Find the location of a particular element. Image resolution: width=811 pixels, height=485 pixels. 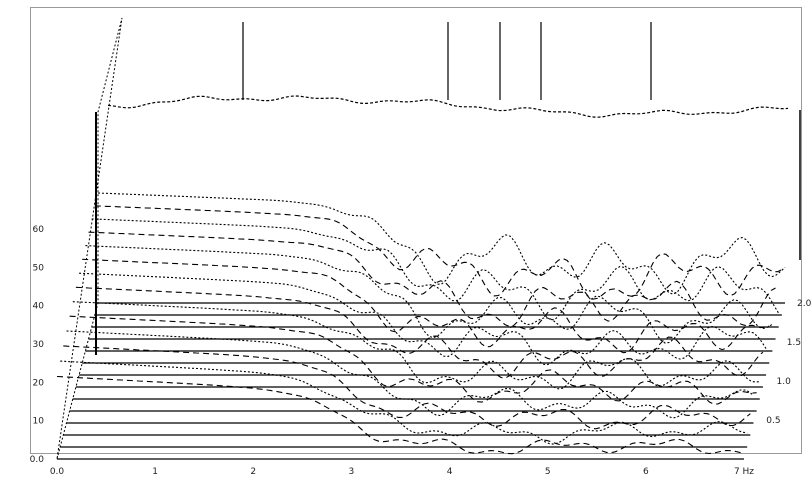

tick-label: 50 is located at coordinates (39, 268).